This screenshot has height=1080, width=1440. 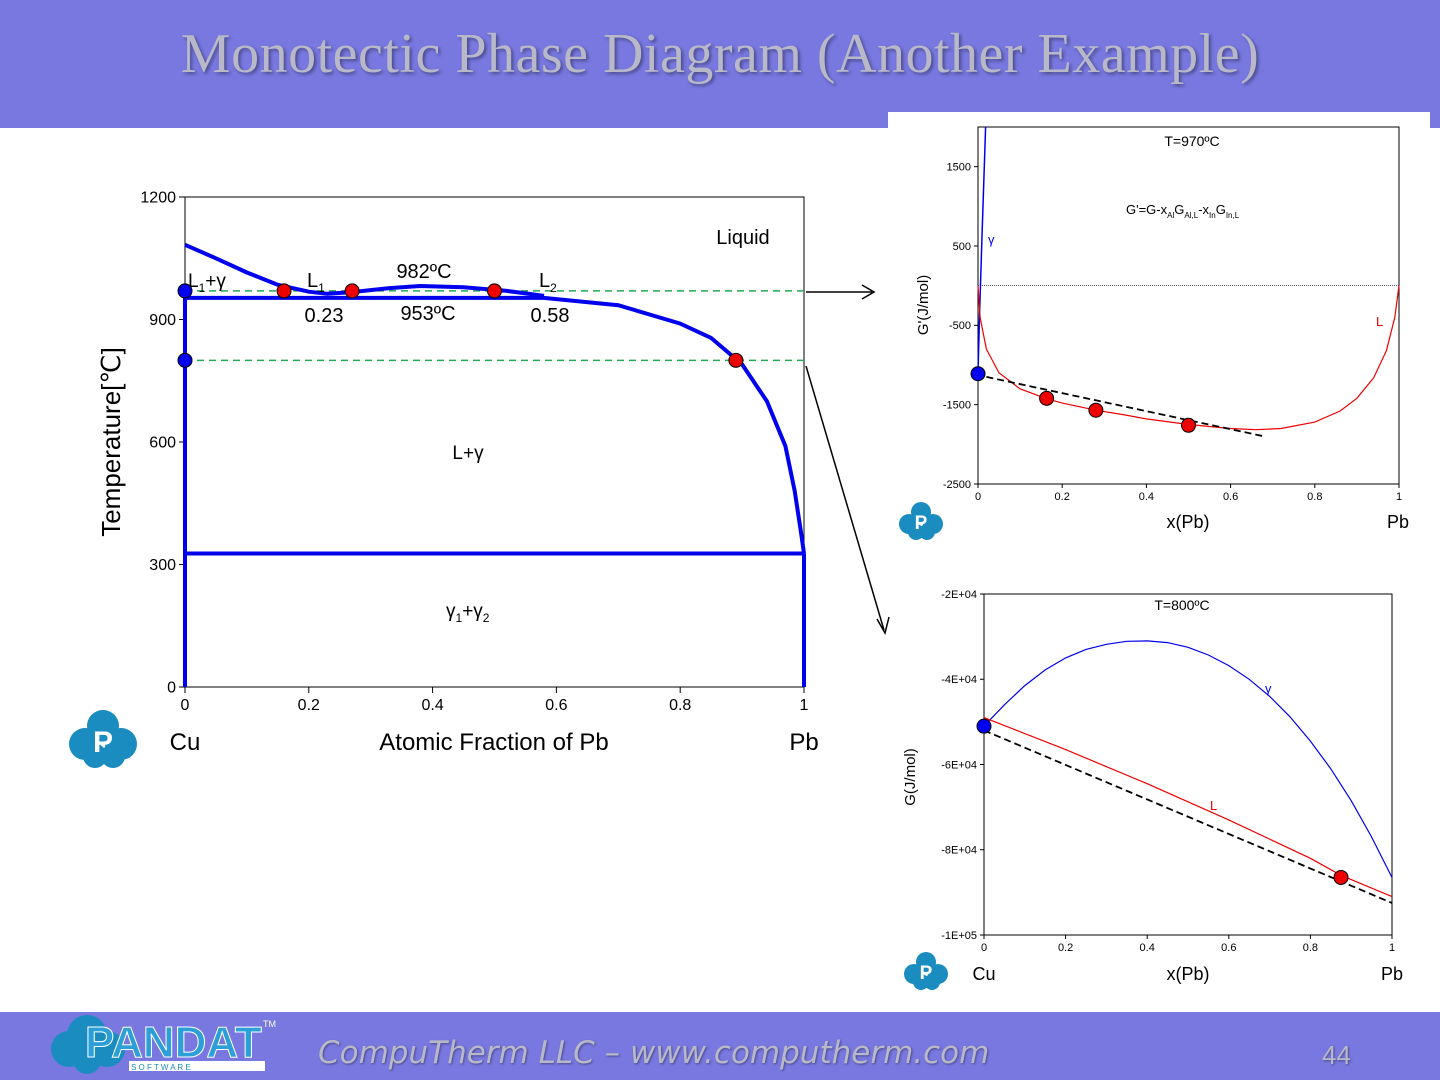 I want to click on y-tick-label: -2E+04, so click(x=959, y=595).